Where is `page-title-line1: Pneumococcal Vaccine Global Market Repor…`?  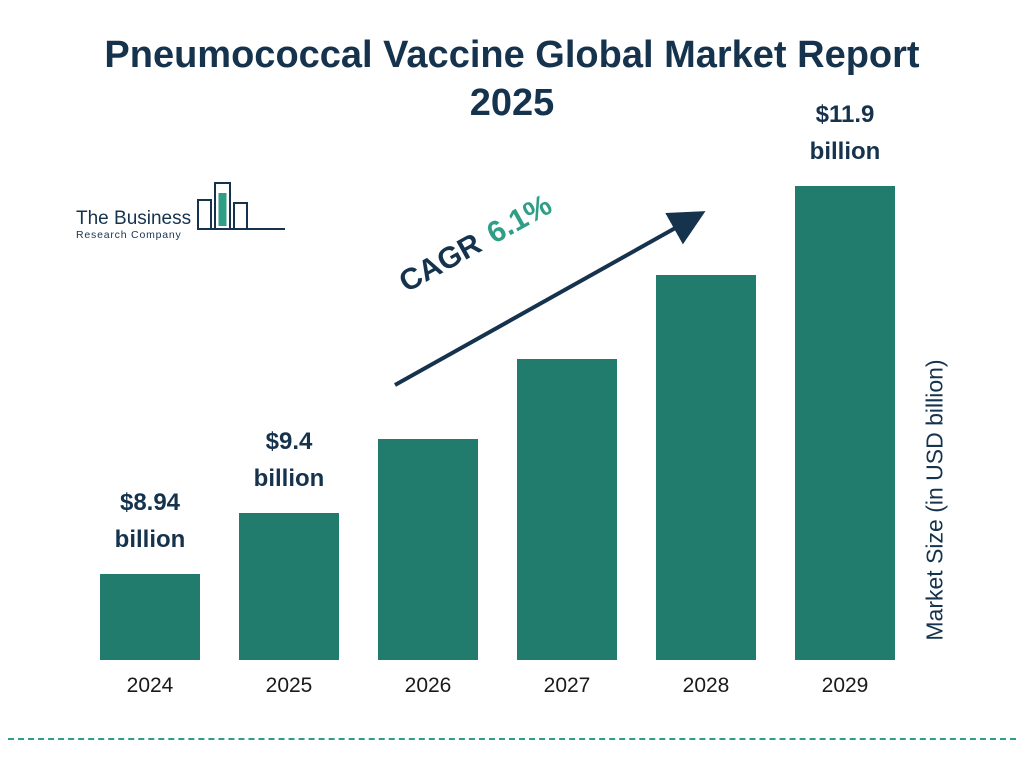 page-title-line1: Pneumococcal Vaccine Global Market Repor… is located at coordinates (512, 55).